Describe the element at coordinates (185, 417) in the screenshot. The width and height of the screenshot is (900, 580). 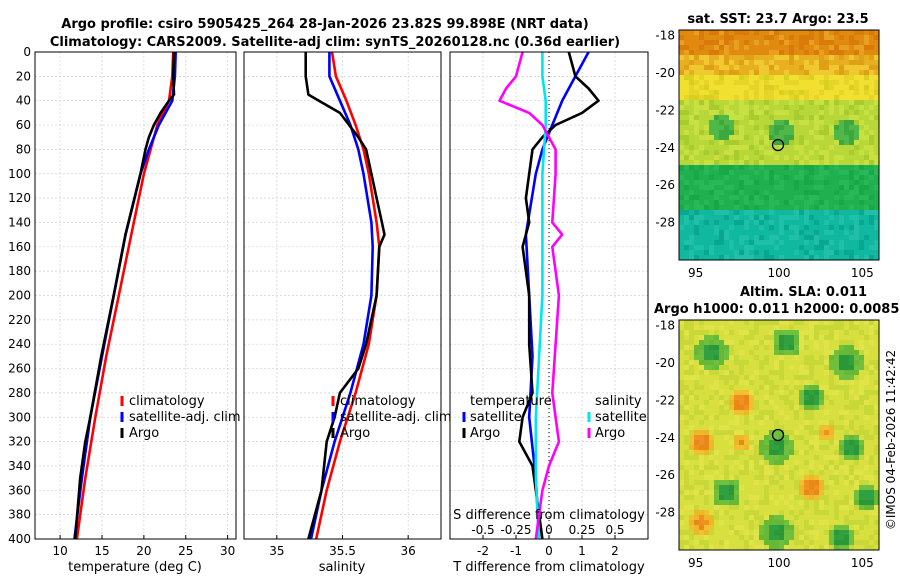
I see `legend-satellite-label: satellite-adj. clim` at that location.